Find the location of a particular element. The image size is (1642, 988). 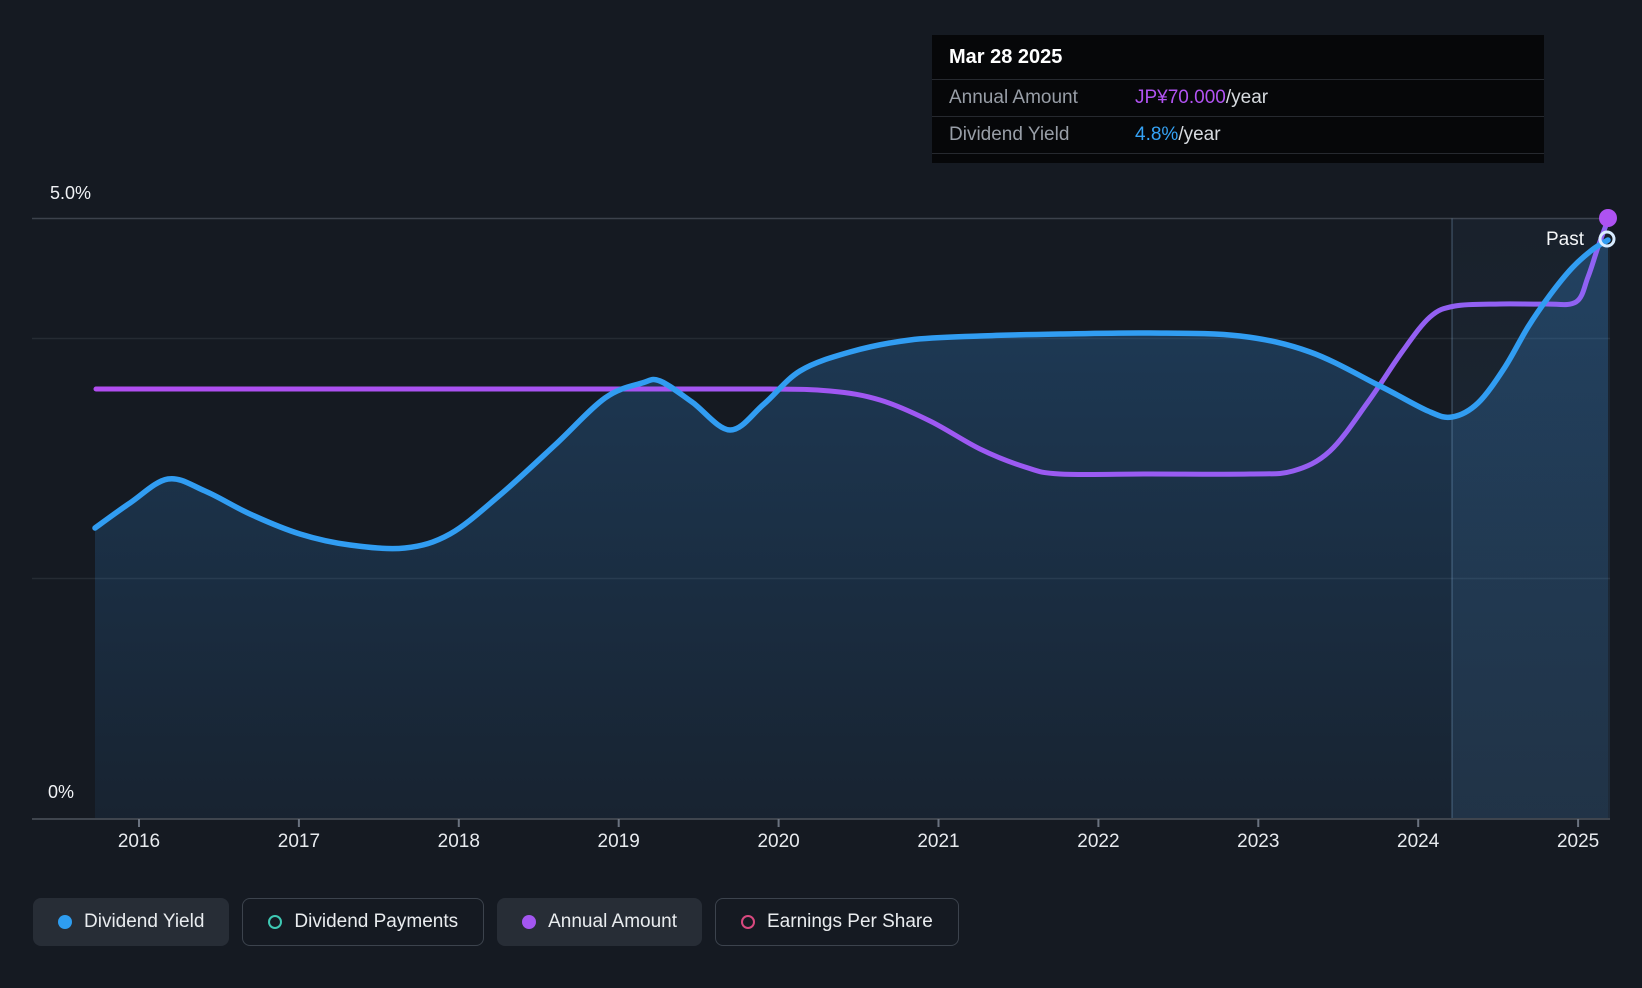

x-axis-label-2022: 2022 is located at coordinates (1098, 841).